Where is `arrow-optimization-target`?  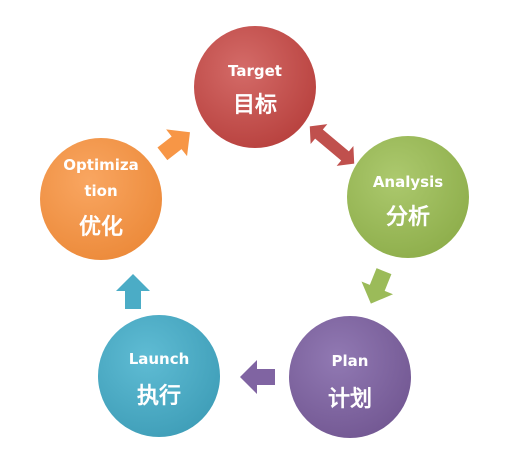 arrow-optimization-target is located at coordinates (173, 145).